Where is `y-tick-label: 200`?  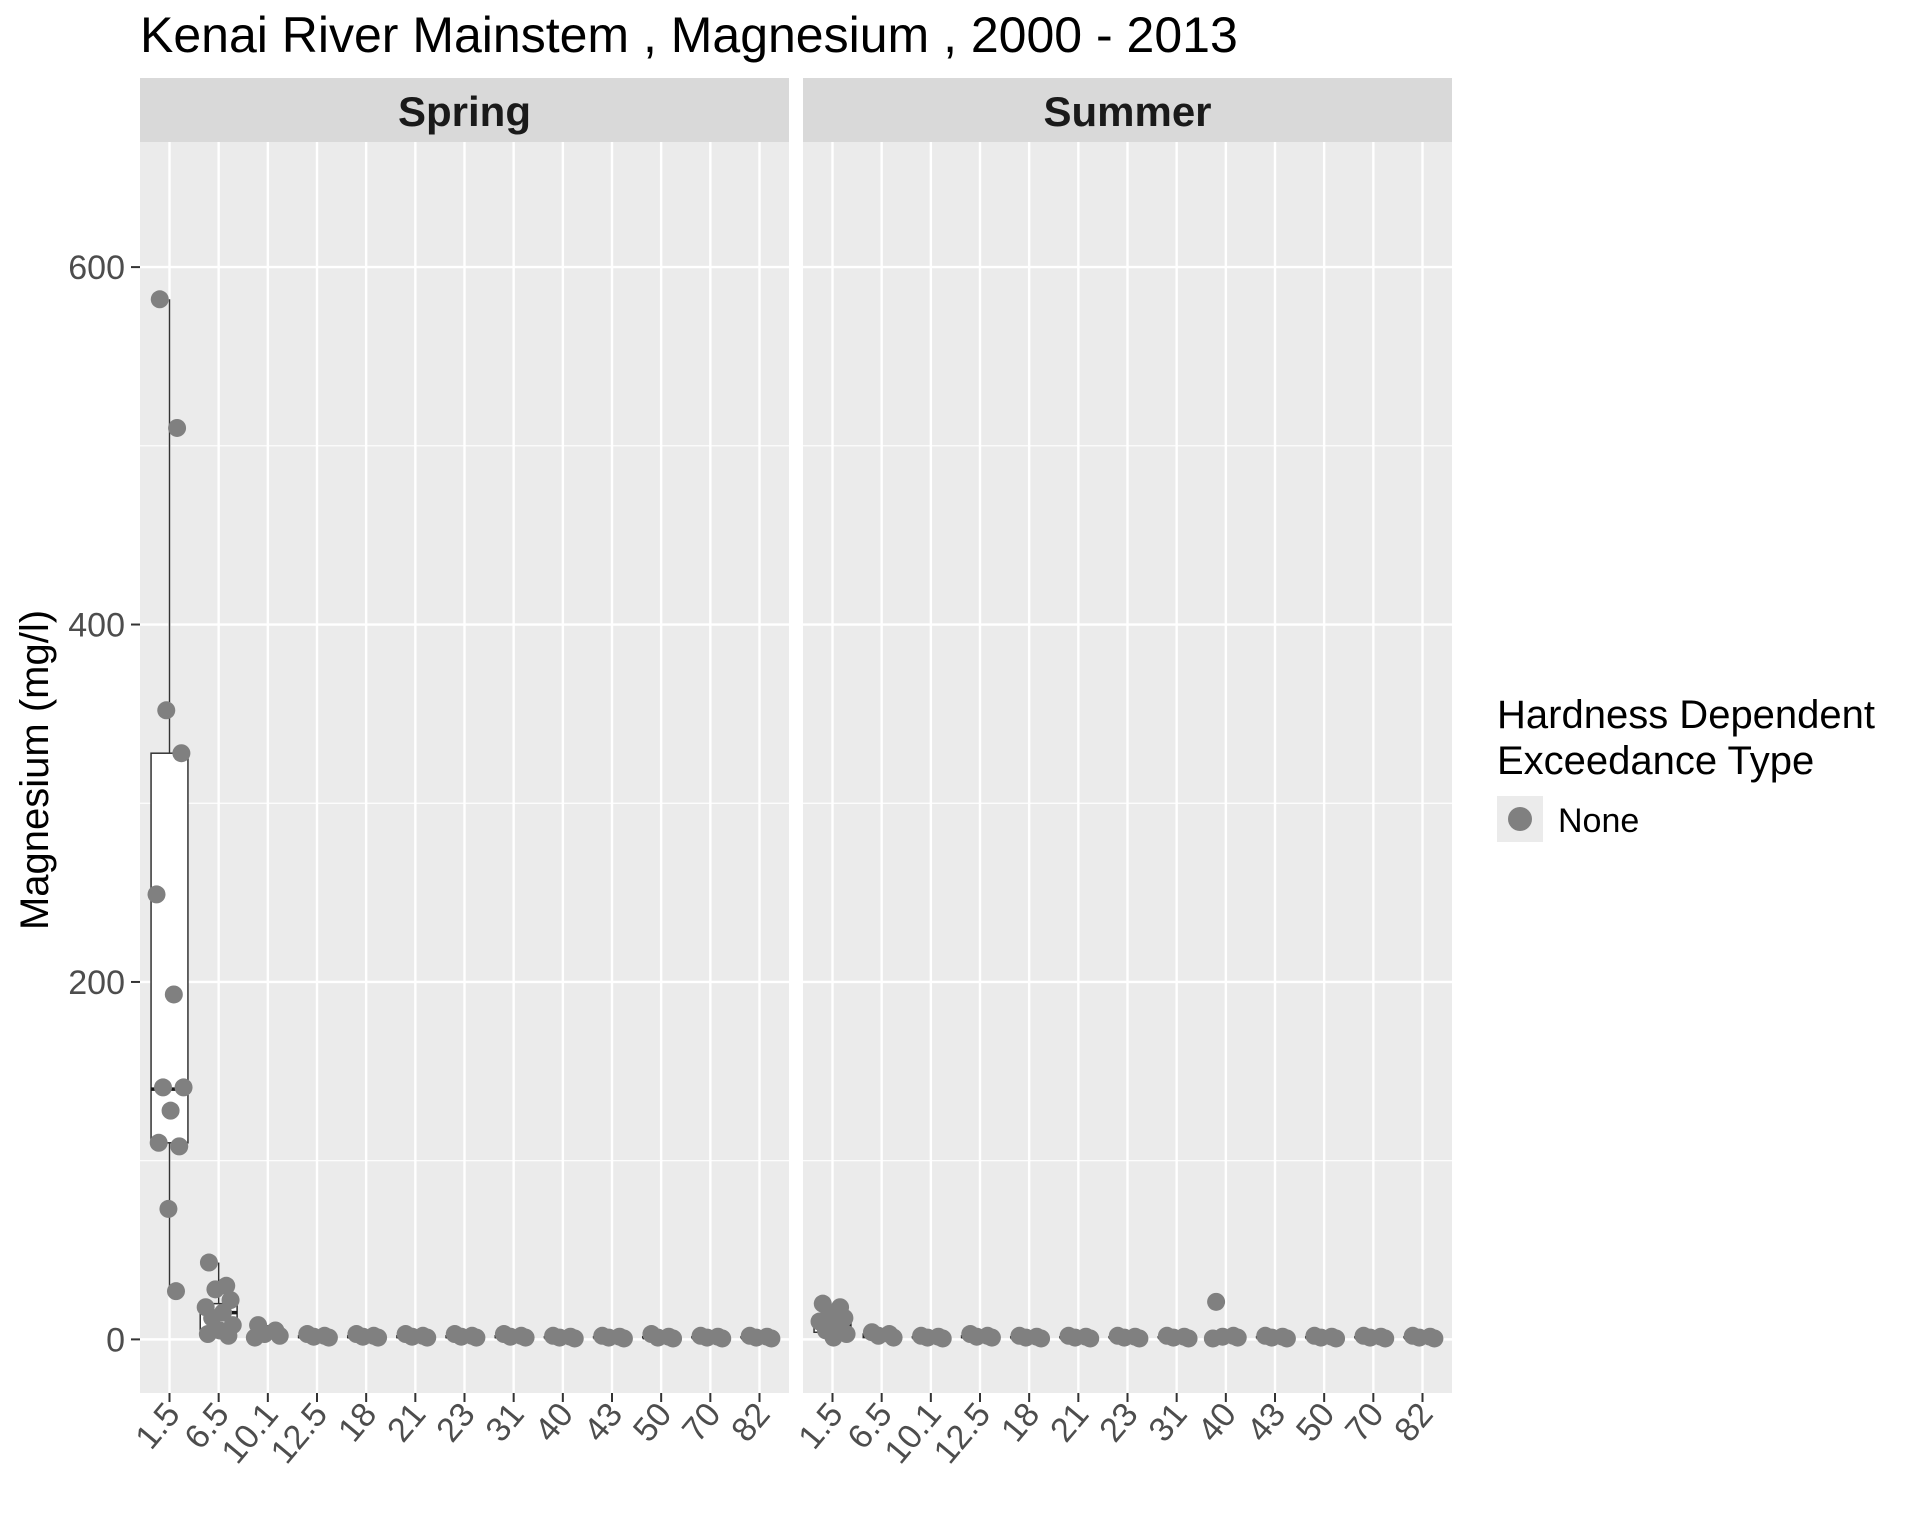 y-tick-label: 200 is located at coordinates (96, 983).